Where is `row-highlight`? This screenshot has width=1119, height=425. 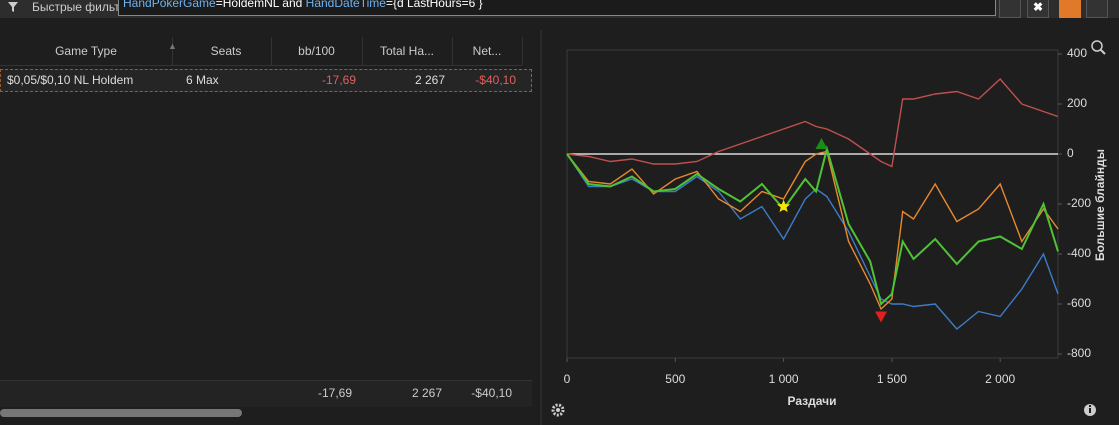
row-highlight is located at coordinates (266, 80).